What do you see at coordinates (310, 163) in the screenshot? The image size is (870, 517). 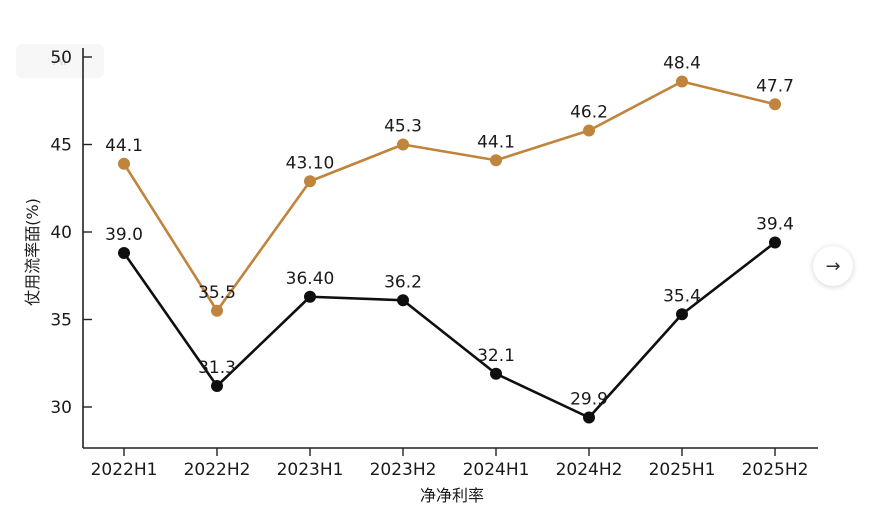 I see `series-gold-data-label: 43.10` at bounding box center [310, 163].